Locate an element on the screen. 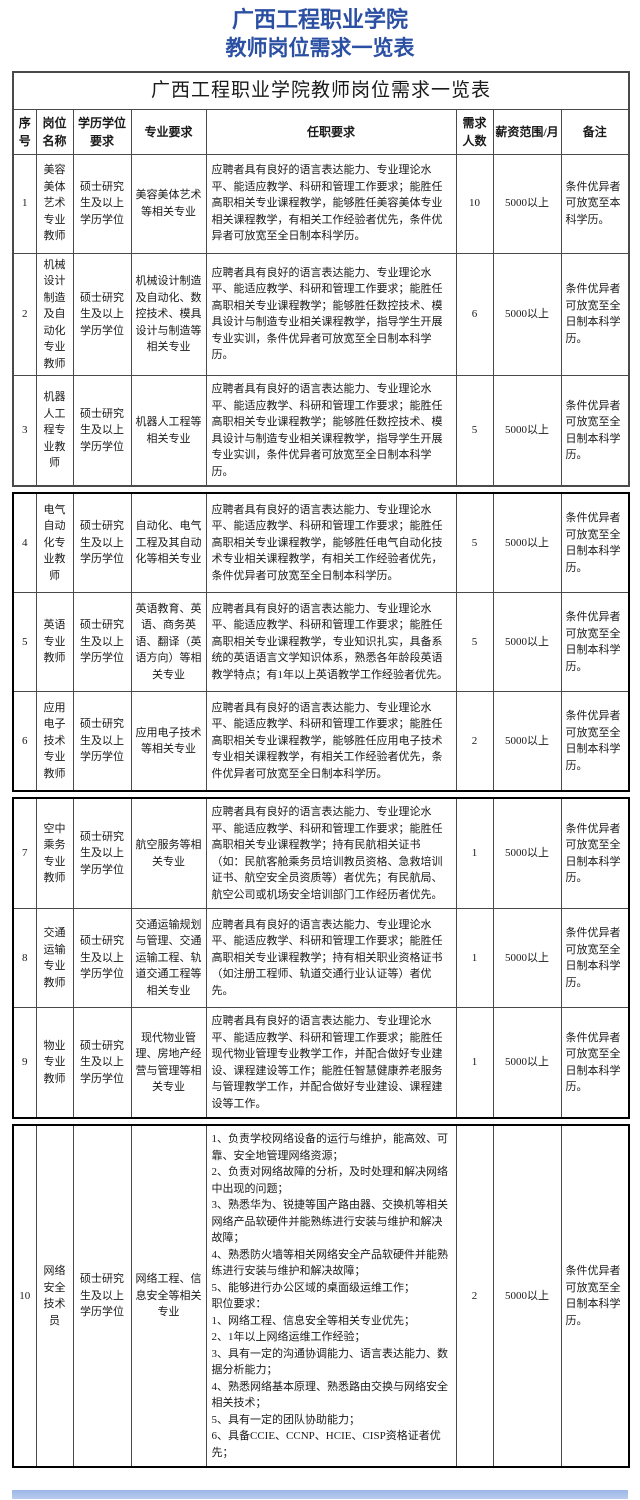  cell-no: 3 is located at coordinates (24, 431).